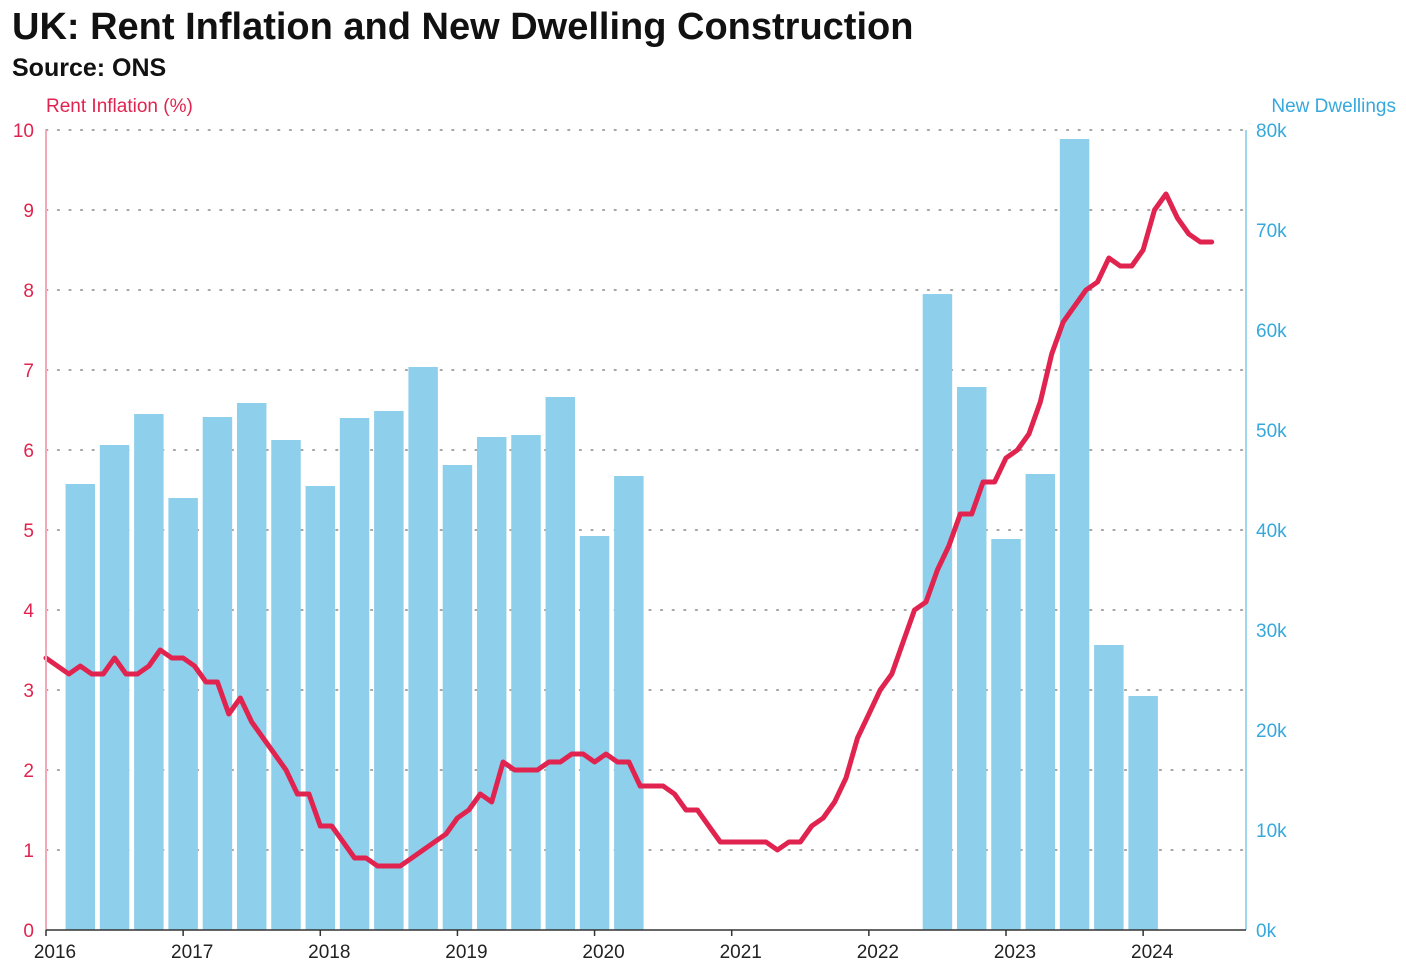 Image resolution: width=1406 pixels, height=972 pixels. What do you see at coordinates (1333, 106) in the screenshot?
I see `right-axis-title: New Dwellings` at bounding box center [1333, 106].